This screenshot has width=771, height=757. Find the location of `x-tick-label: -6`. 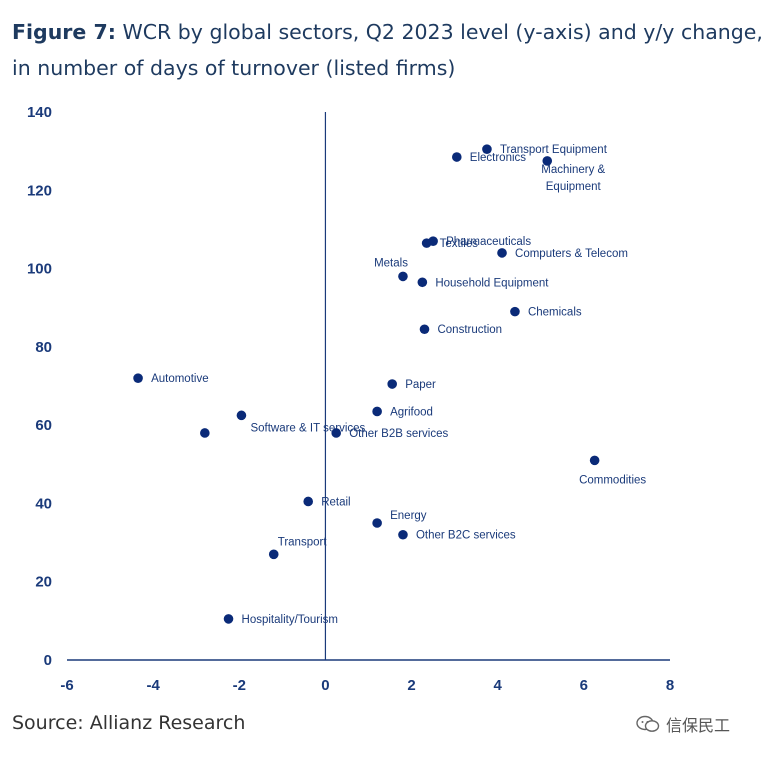

x-tick-label: -6 is located at coordinates (66, 685).